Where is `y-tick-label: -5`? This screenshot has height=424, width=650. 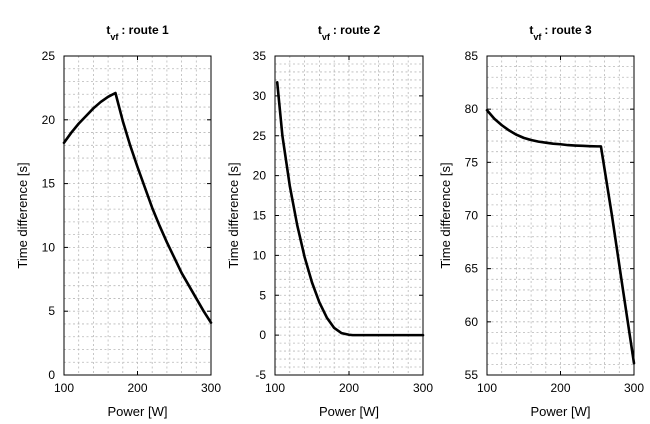
y-tick-label: -5 is located at coordinates (260, 375).